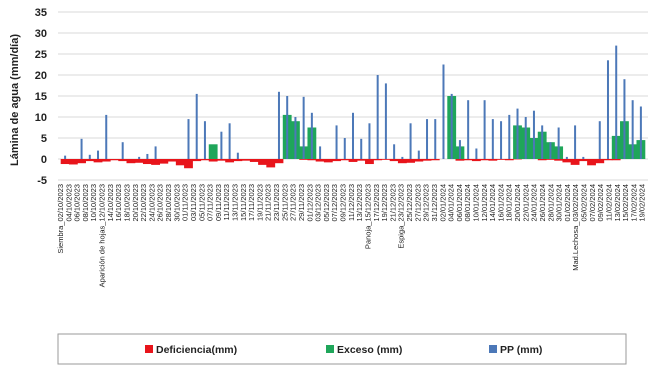 The height and width of the screenshot is (368, 648). Describe the element at coordinates (210, 202) in the screenshot. I see `x-tick-label: 07/11/2023` at that location.